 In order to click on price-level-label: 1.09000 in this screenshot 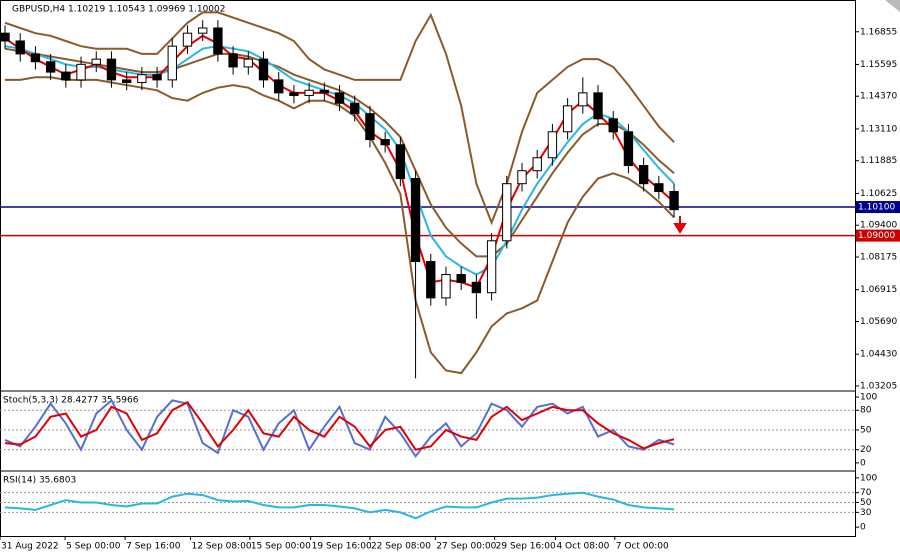, I will do `click(876, 236)`.